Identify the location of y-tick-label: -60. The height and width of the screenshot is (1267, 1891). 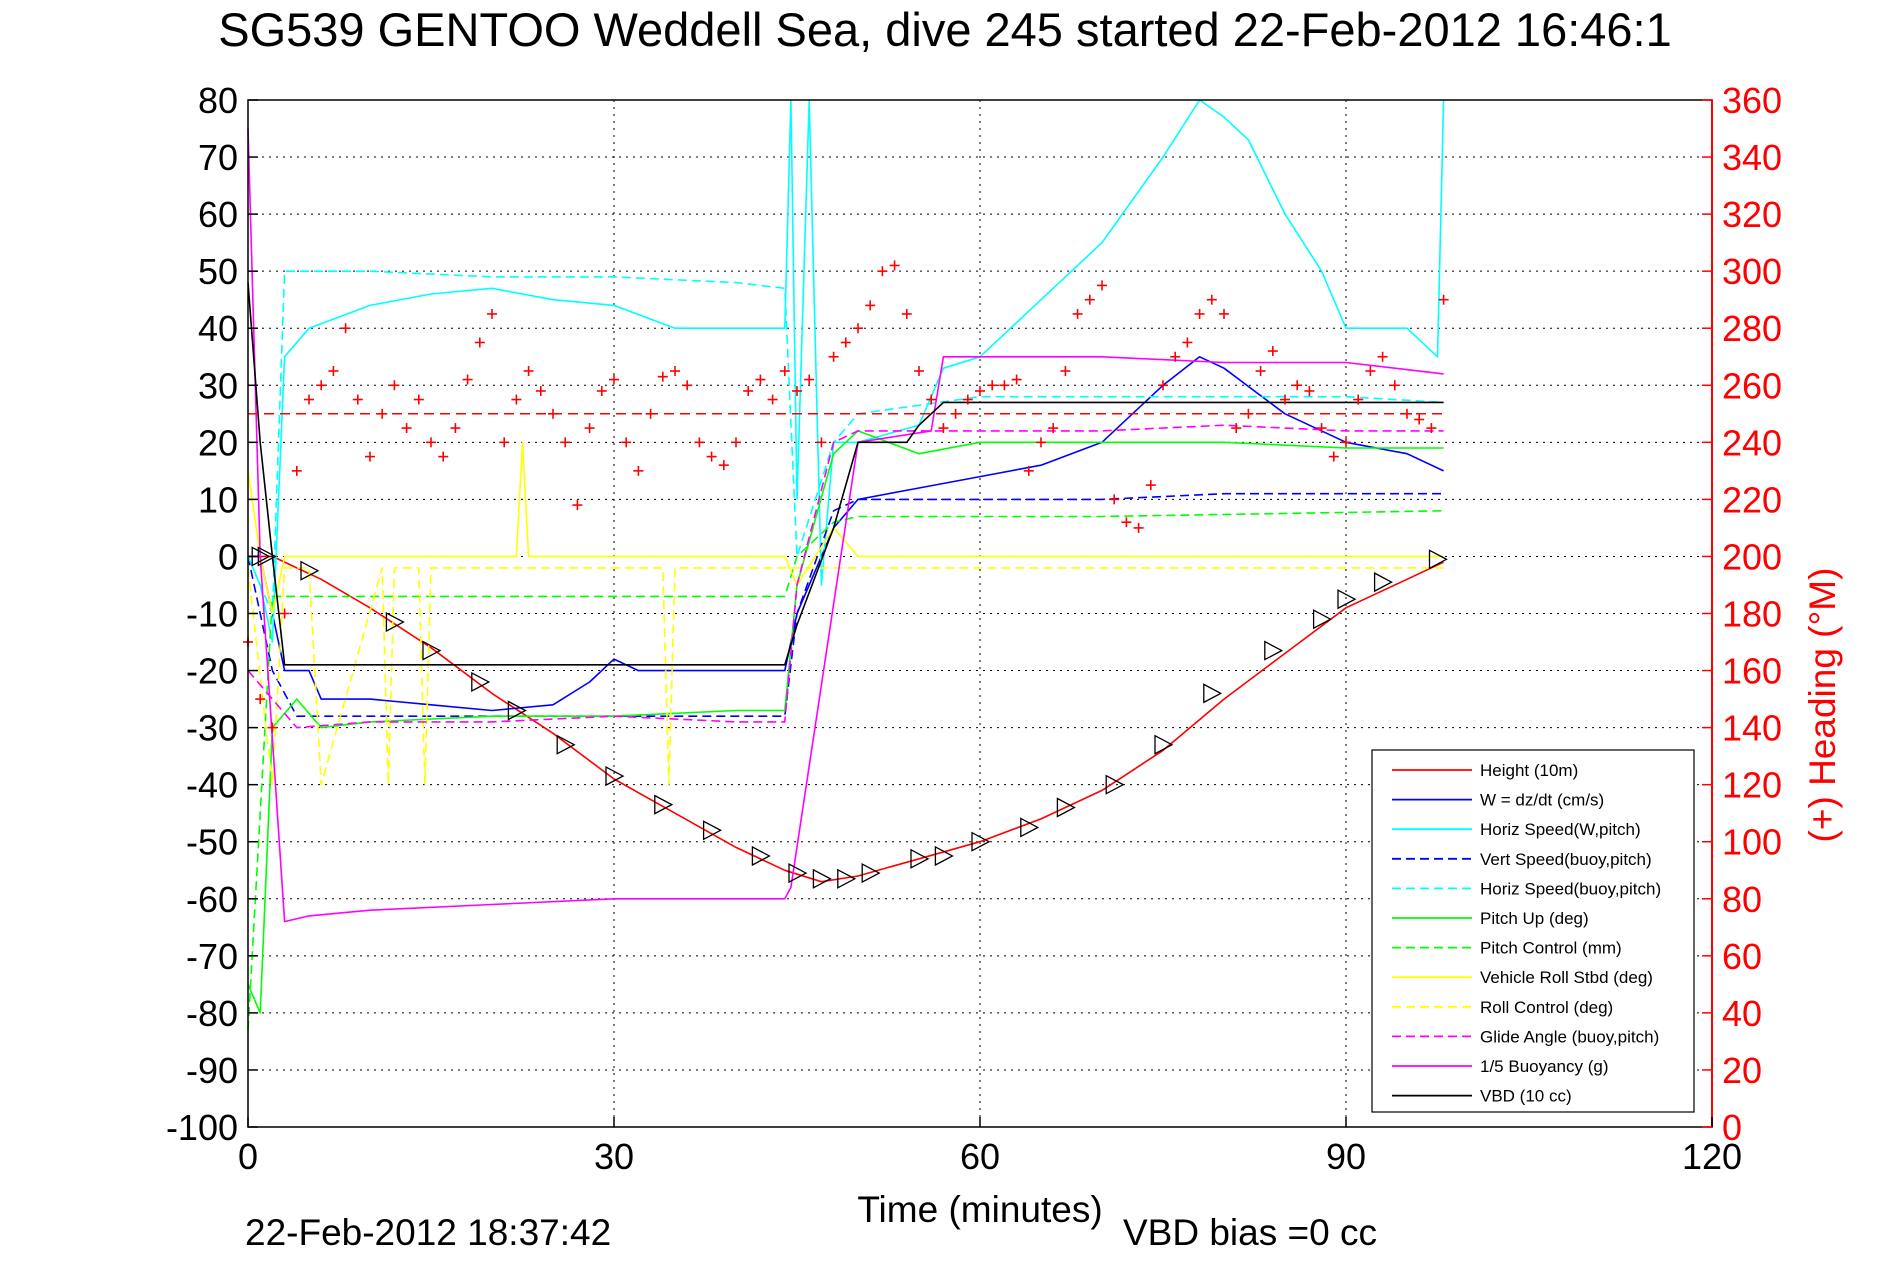
(212, 899).